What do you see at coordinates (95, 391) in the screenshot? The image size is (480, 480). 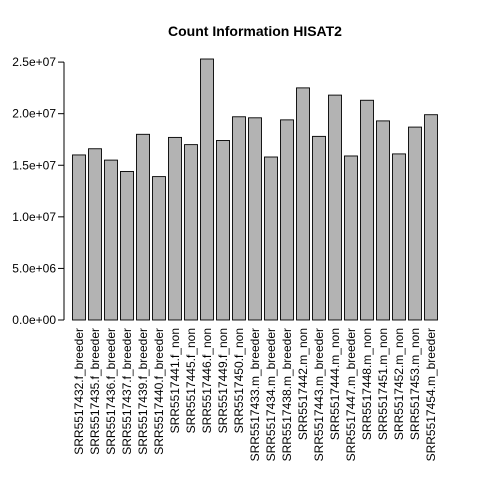 I see `x-category-label: SRR5517435.f_breeder` at bounding box center [95, 391].